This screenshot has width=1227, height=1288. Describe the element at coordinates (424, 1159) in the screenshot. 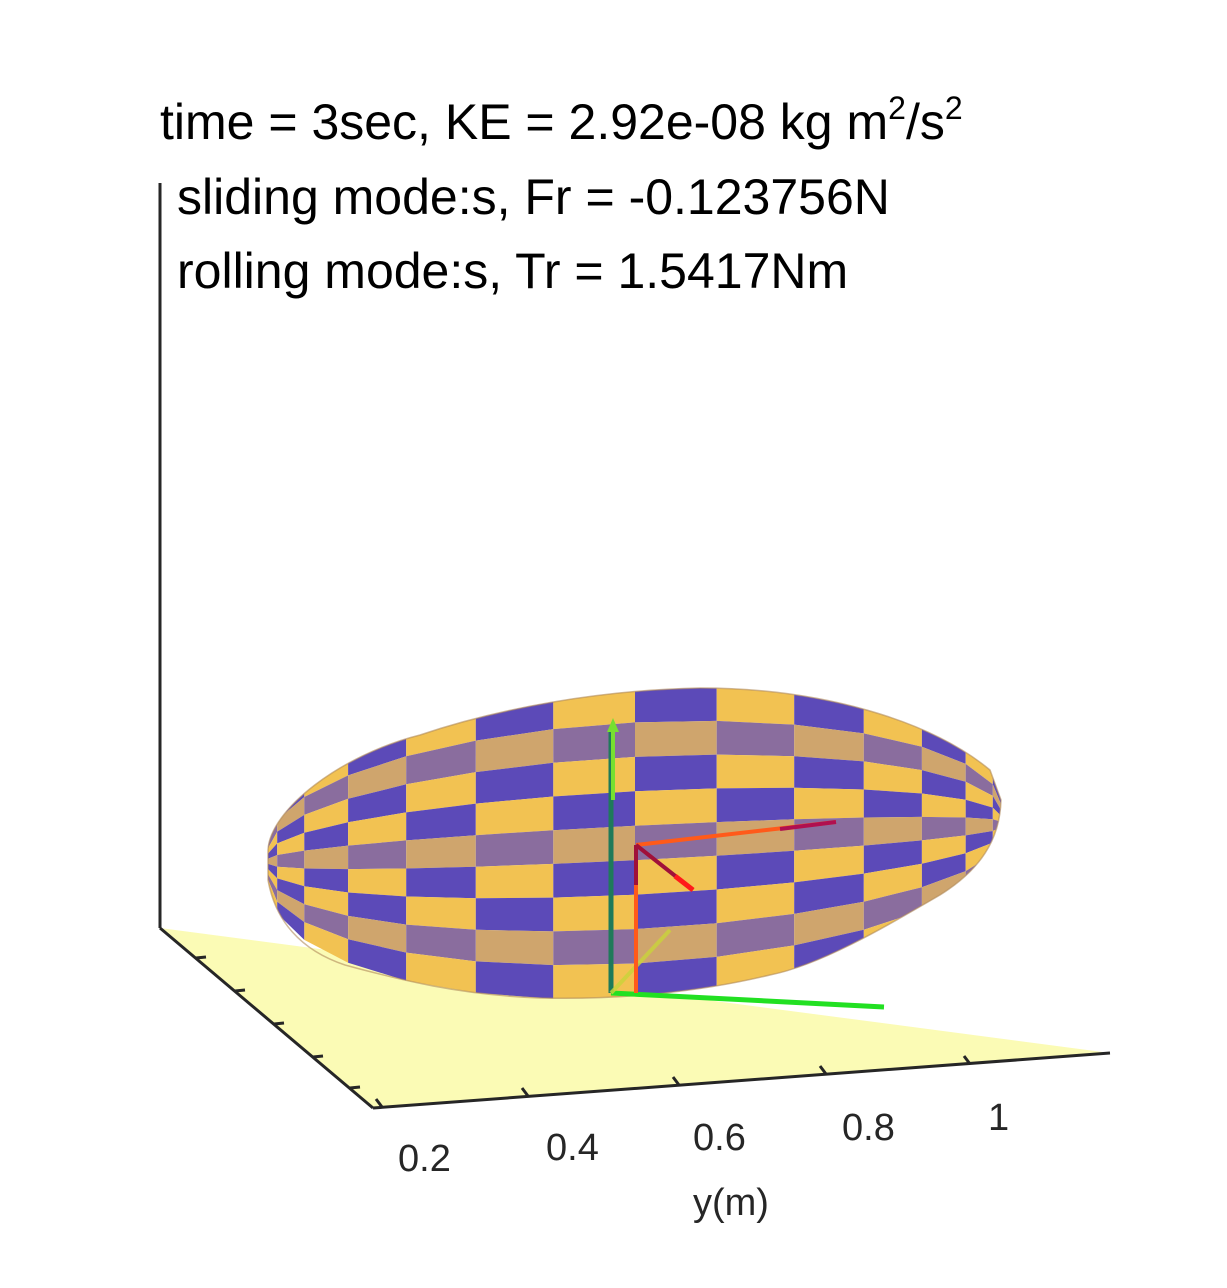

I see `y-tick-label: 0.2` at that location.